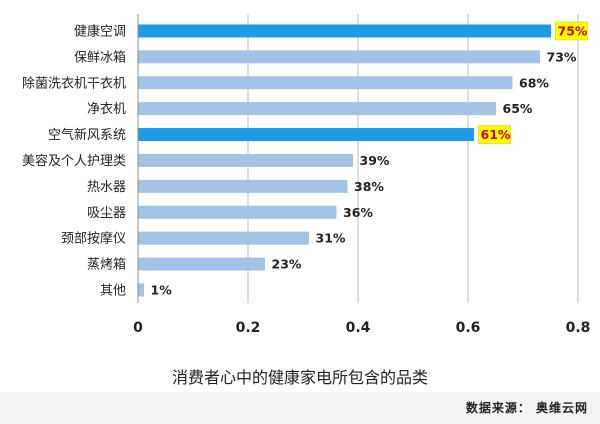 The height and width of the screenshot is (424, 600). Describe the element at coordinates (74, 83) in the screenshot. I see `category-label: 除菌洗衣机干衣机` at that location.